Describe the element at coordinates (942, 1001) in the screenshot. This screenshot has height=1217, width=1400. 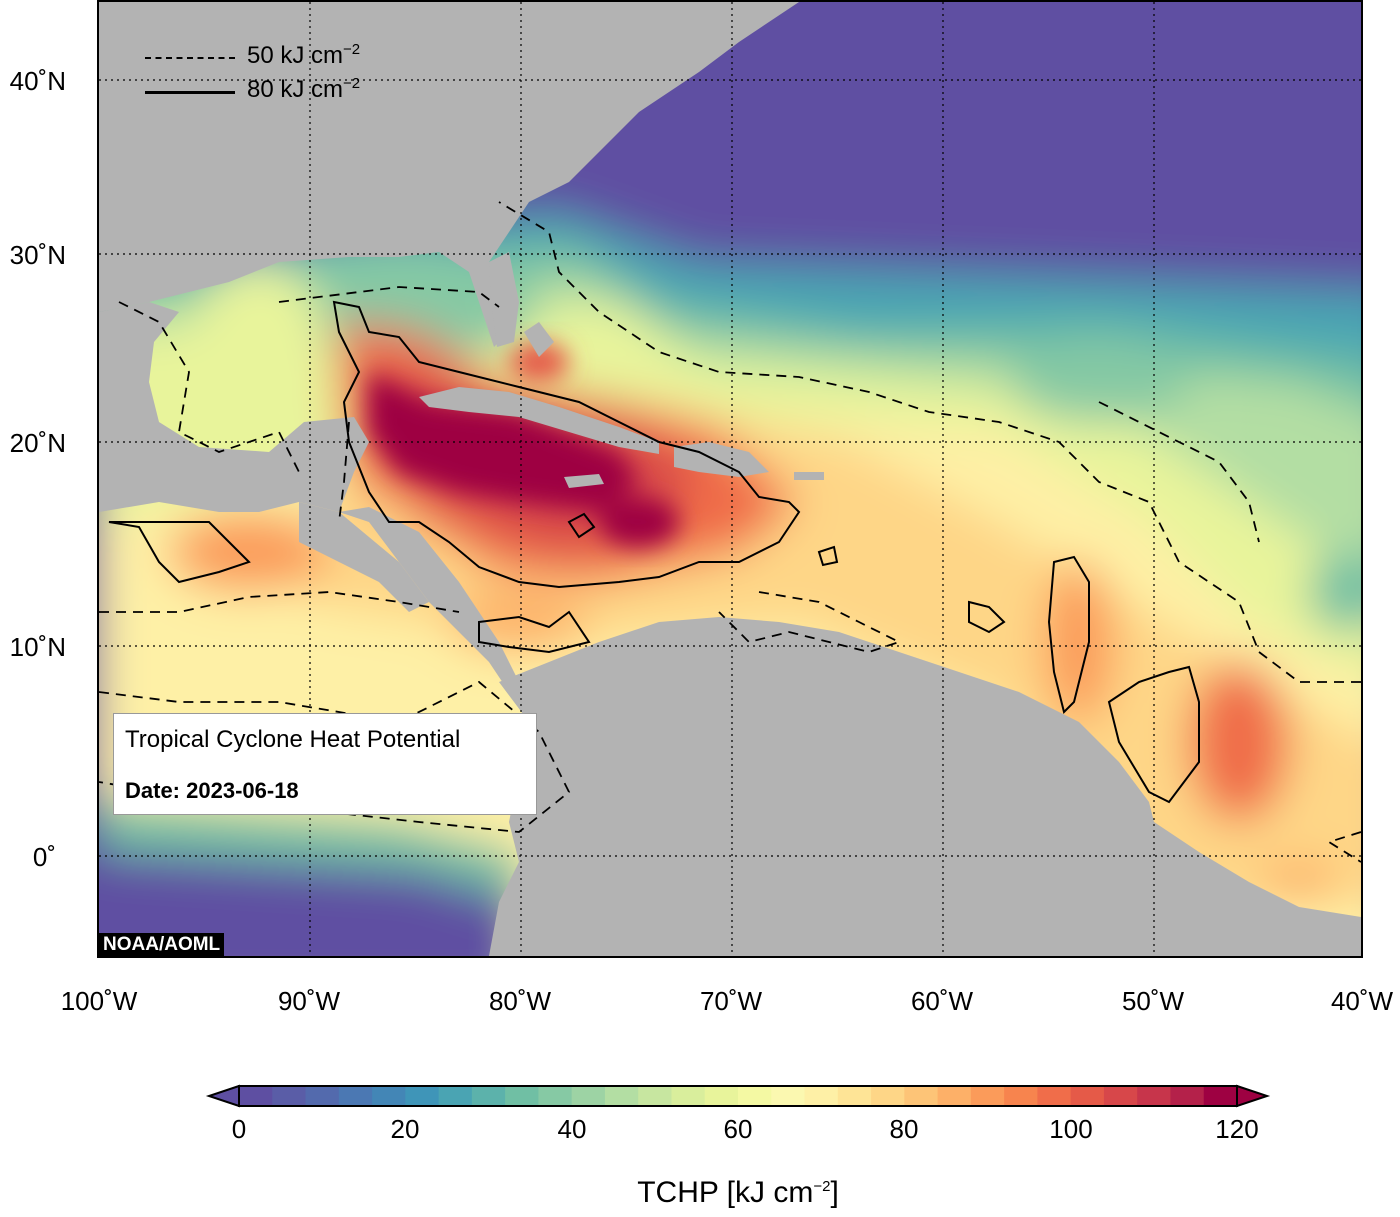
I see `lon-label: 60˚W` at that location.